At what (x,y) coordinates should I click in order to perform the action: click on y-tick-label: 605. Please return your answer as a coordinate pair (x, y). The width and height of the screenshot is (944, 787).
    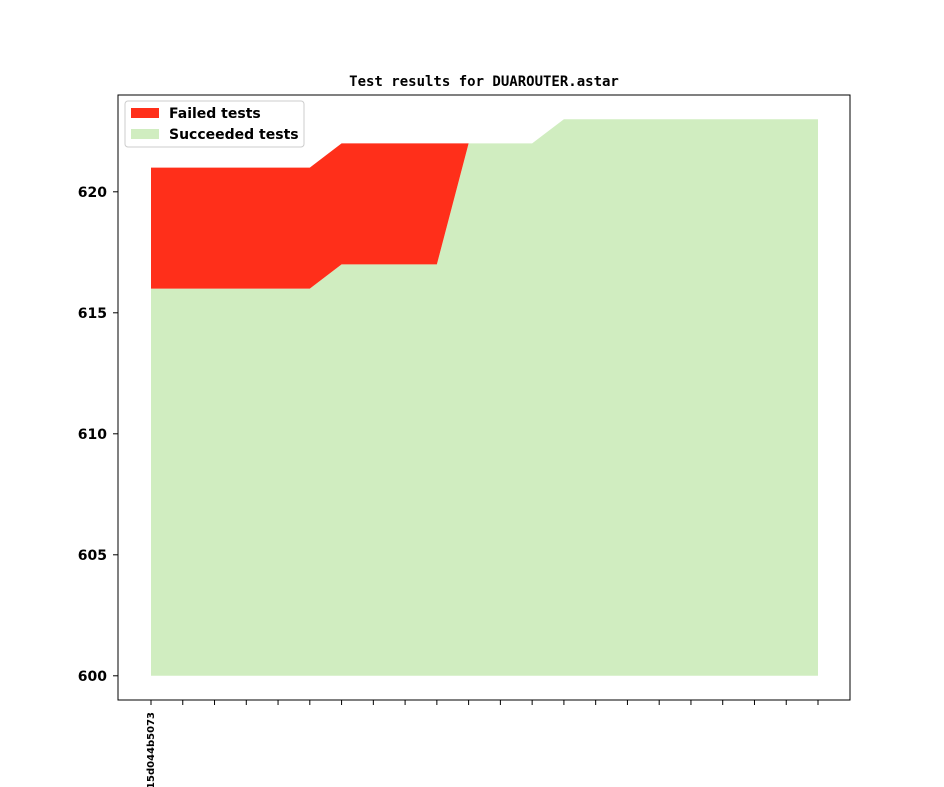
    Looking at the image, I should click on (92, 556).